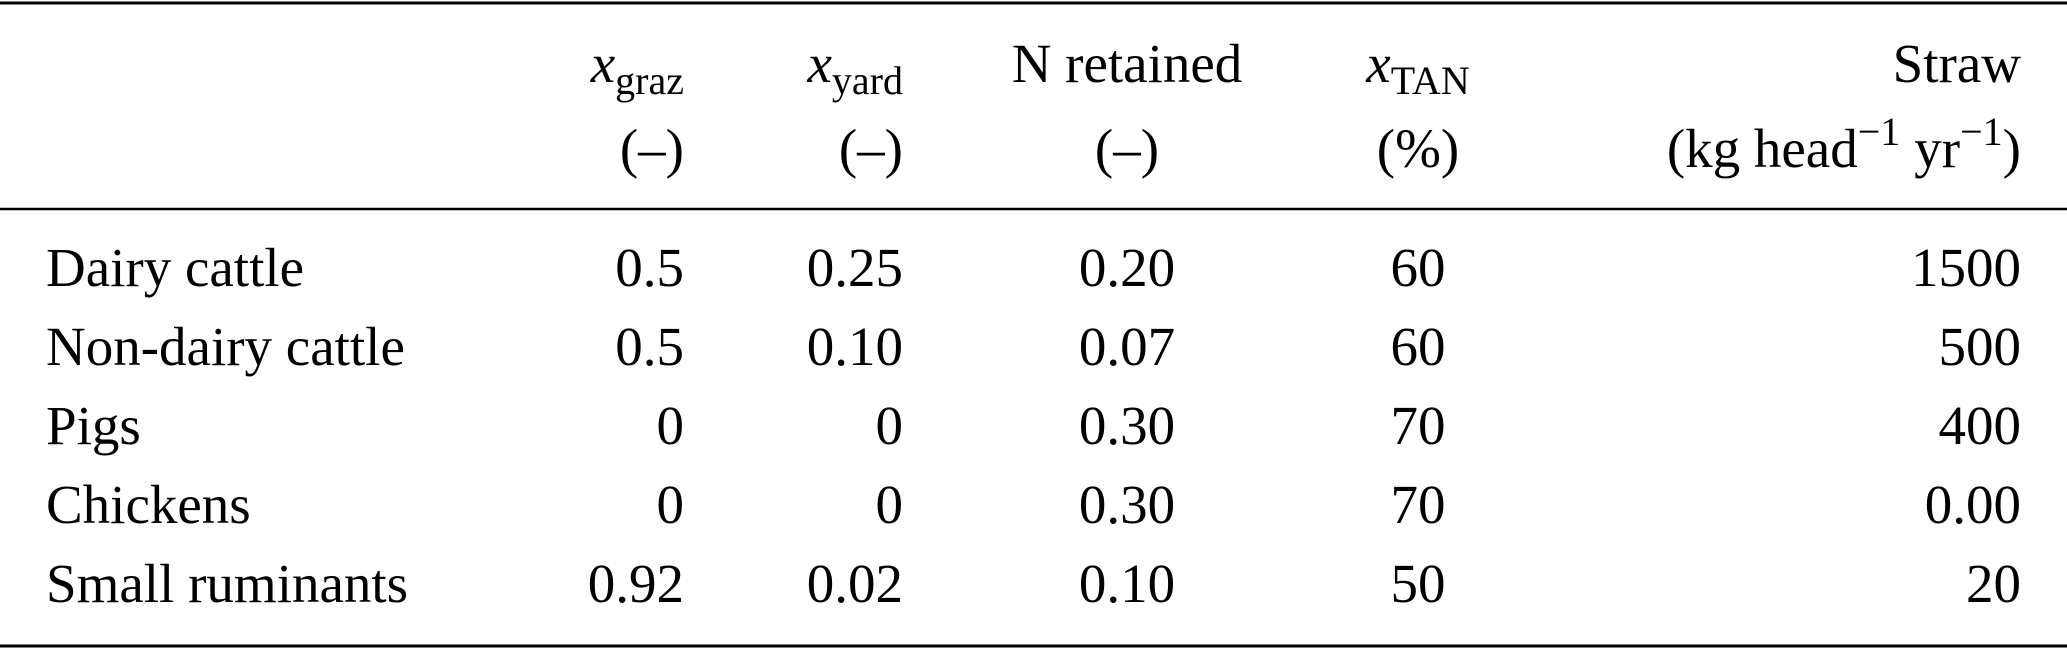 The height and width of the screenshot is (650, 2067). What do you see at coordinates (2012, 148) in the screenshot?
I see `unit-part: )` at bounding box center [2012, 148].